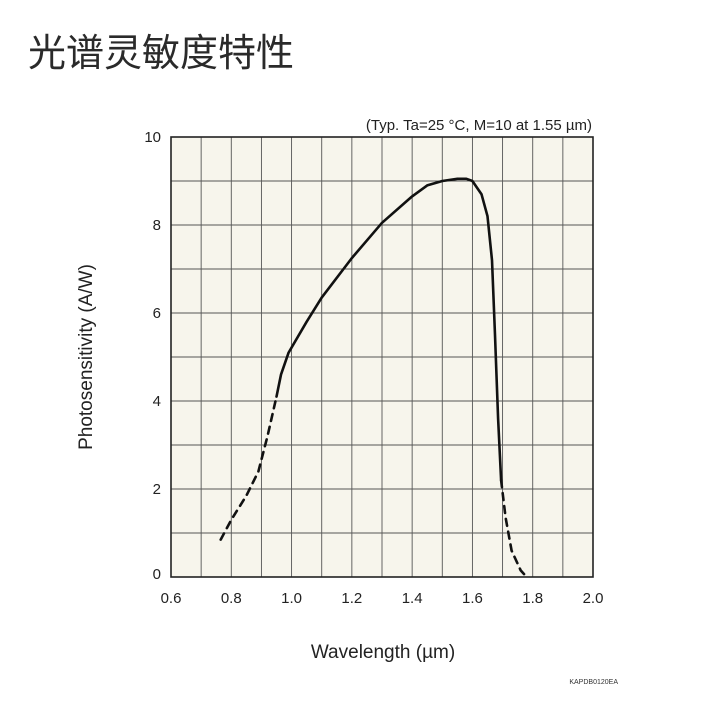 This screenshot has height=726, width=720. I want to click on figure-code: KAPDB0120EA, so click(593, 682).